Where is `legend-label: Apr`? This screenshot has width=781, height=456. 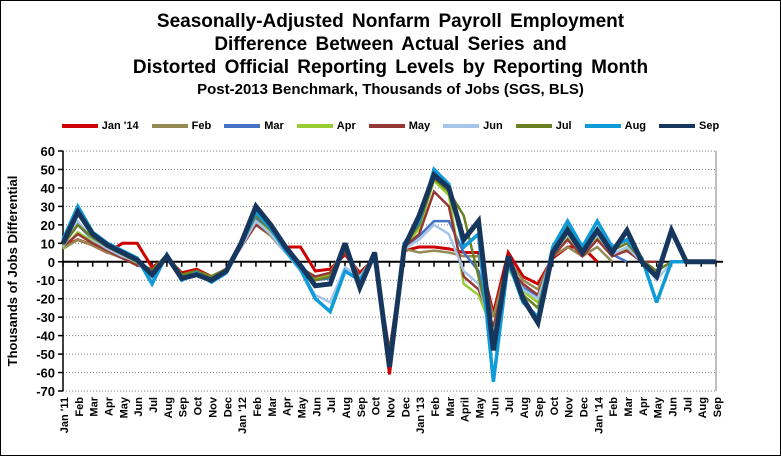 legend-label: Apr is located at coordinates (346, 126).